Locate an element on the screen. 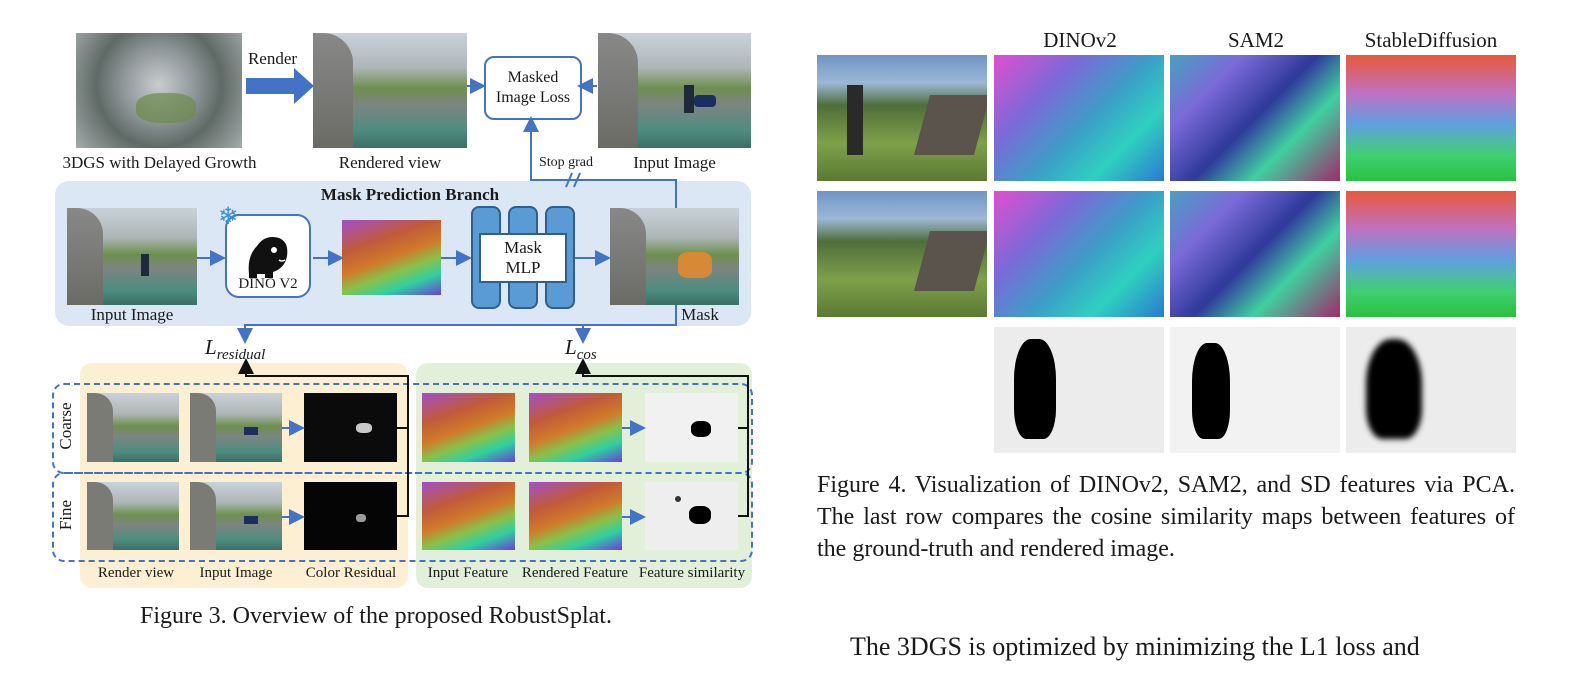 This screenshot has width=1593, height=673. mask-mlp-label: Mask MLP is located at coordinates (523, 257).